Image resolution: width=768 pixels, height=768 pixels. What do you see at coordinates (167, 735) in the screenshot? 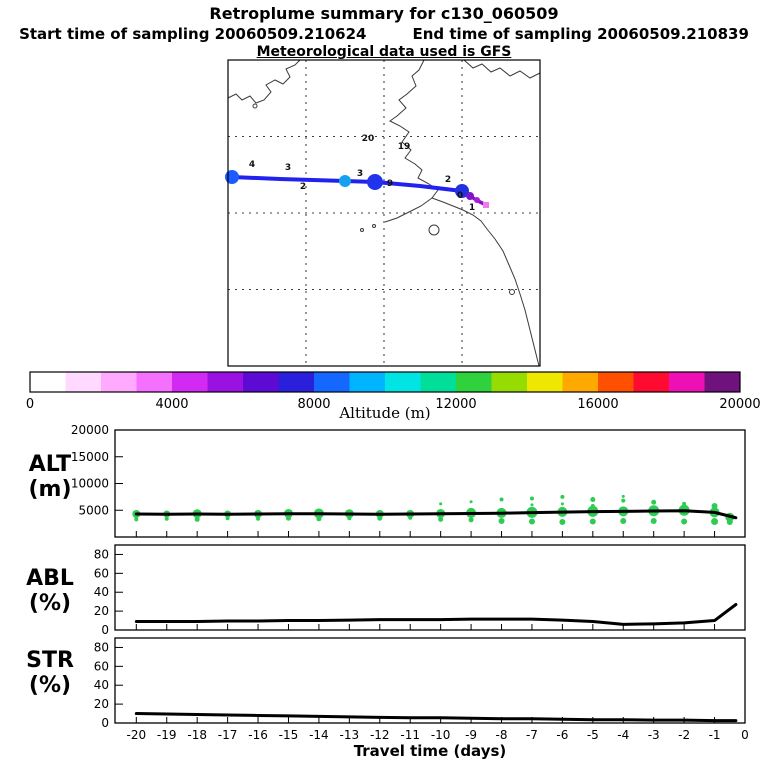
I see `x-tick-label: -19` at bounding box center [167, 735].